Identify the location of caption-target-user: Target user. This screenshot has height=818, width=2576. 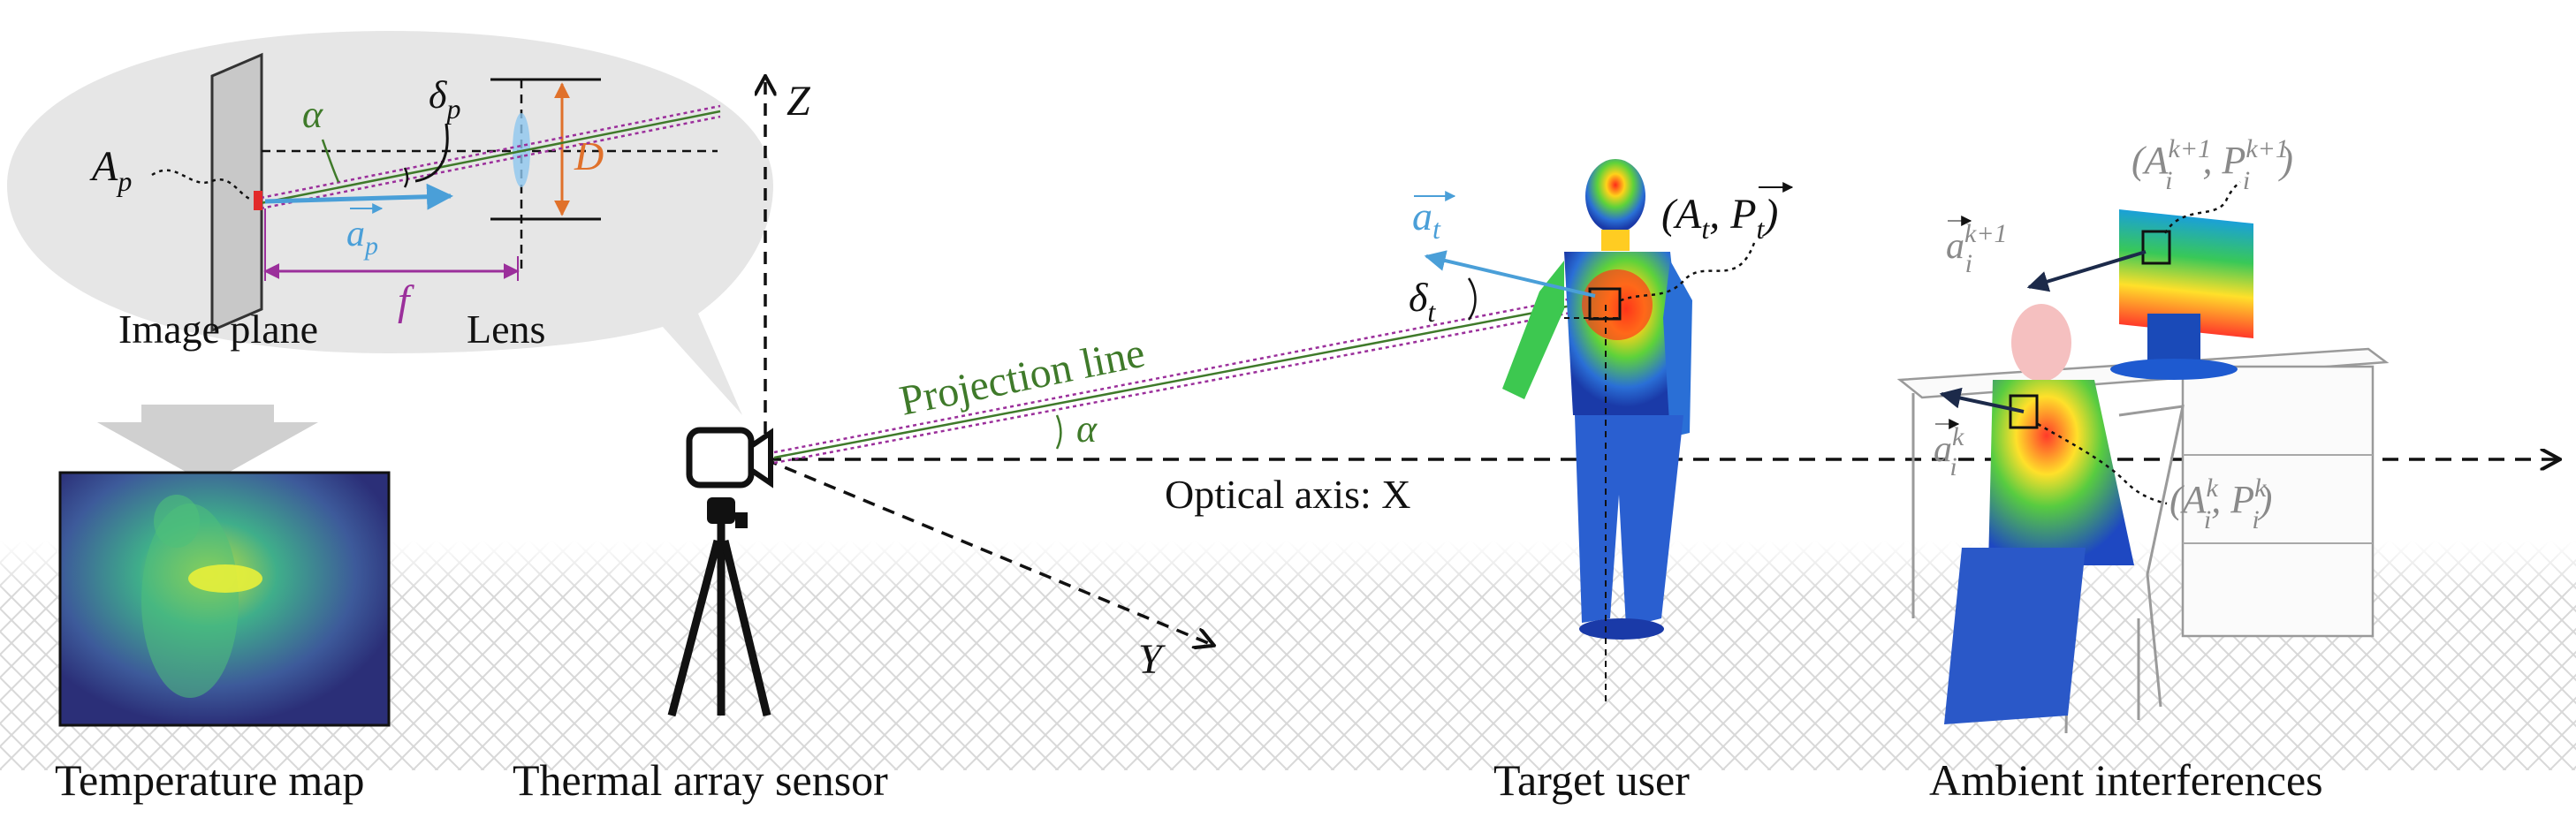
(1592, 780).